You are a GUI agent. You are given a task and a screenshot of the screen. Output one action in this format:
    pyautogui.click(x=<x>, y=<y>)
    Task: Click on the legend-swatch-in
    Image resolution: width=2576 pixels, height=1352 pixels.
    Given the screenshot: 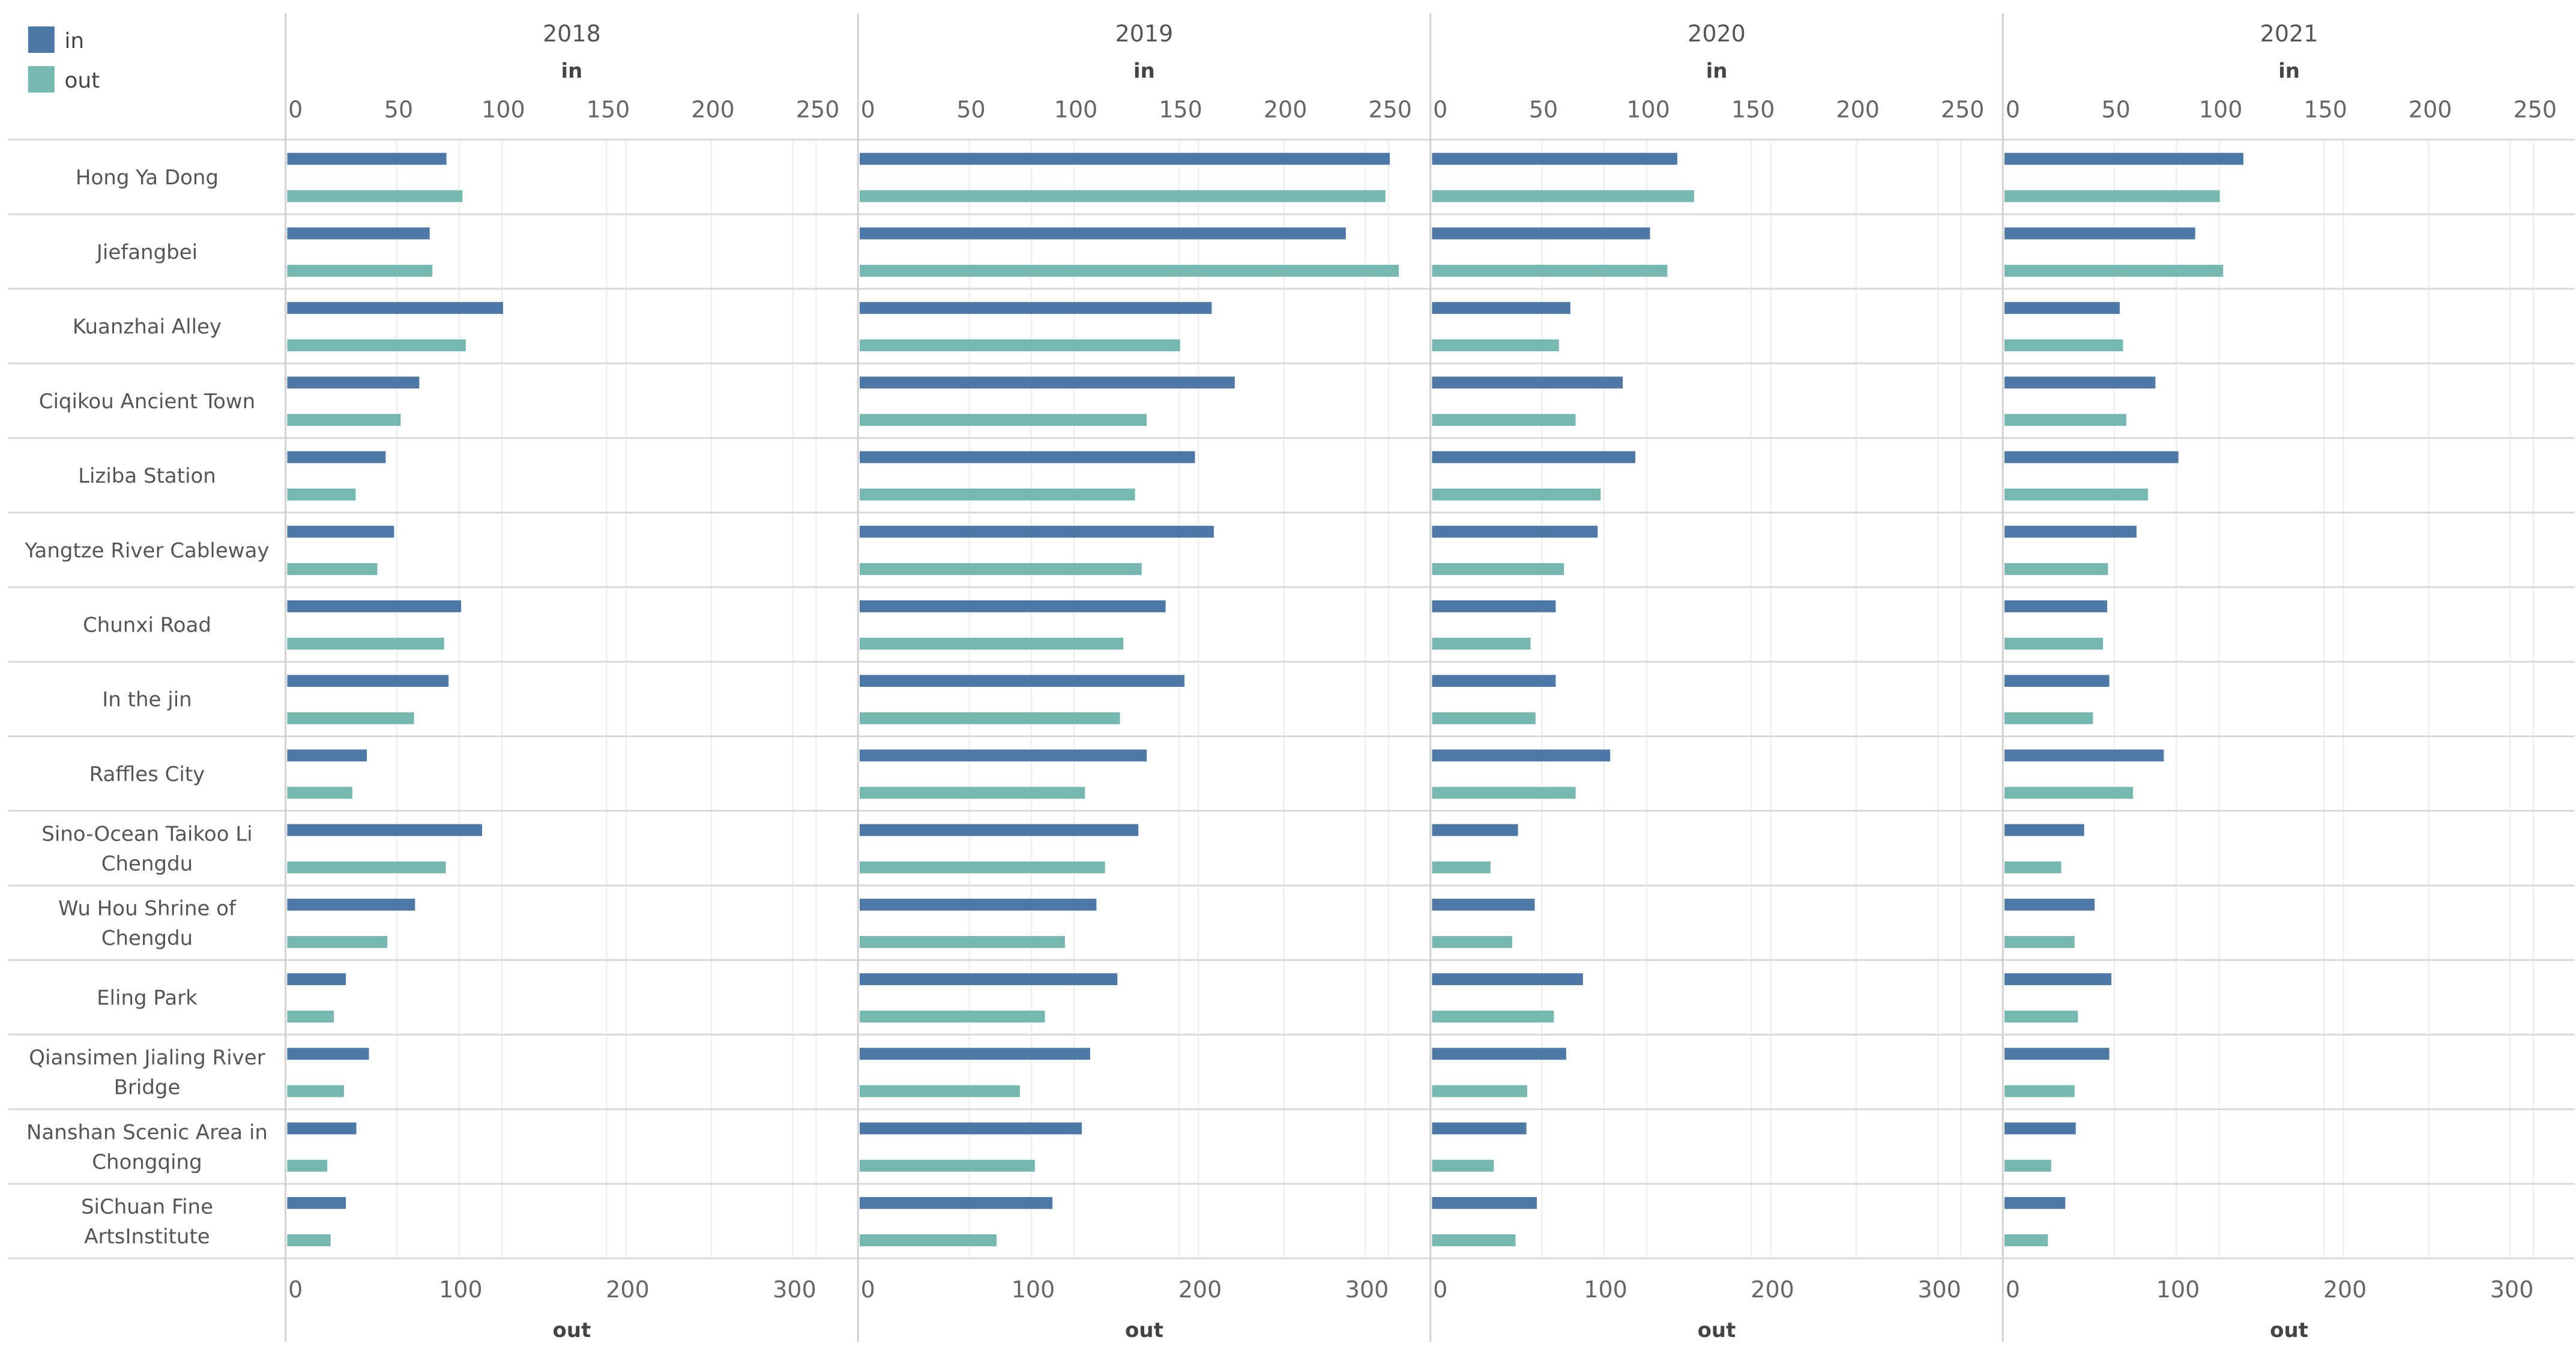 What is the action you would take?
    pyautogui.click(x=41, y=39)
    